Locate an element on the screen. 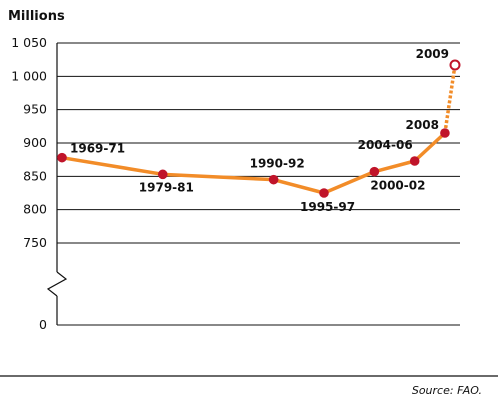 The image size is (498, 408). point-label: 2004-06 is located at coordinates (385, 145).